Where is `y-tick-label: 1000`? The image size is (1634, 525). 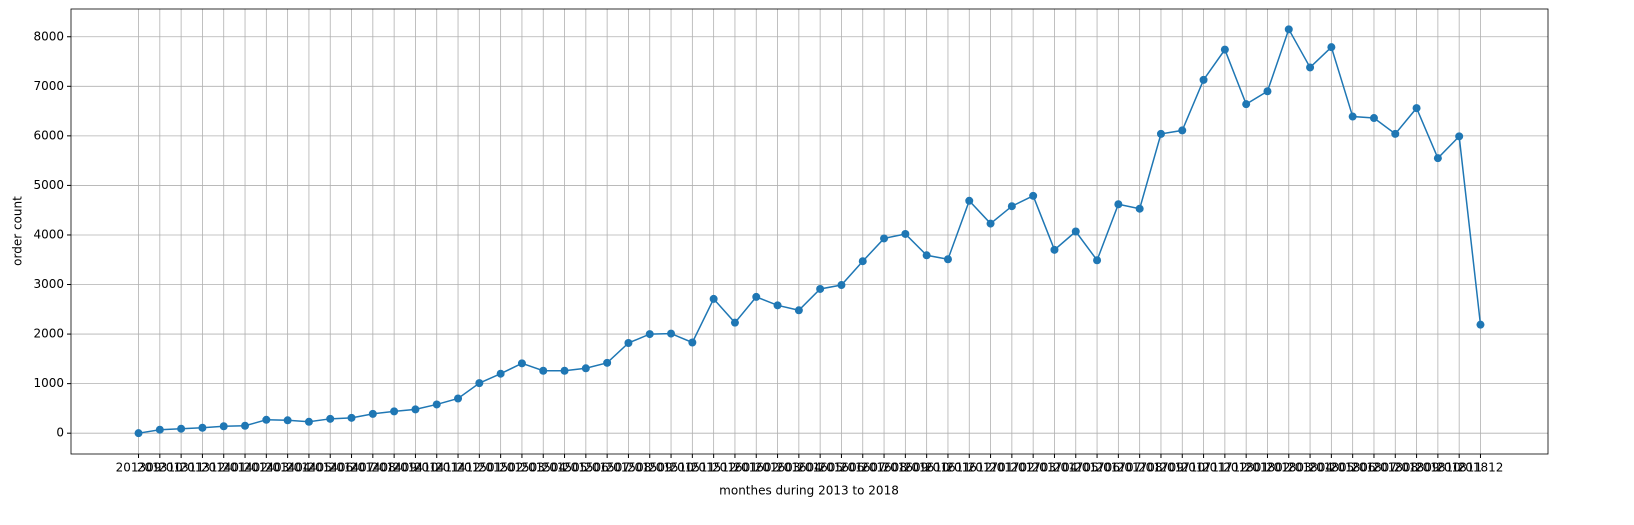 y-tick-label: 1000 is located at coordinates (48, 383).